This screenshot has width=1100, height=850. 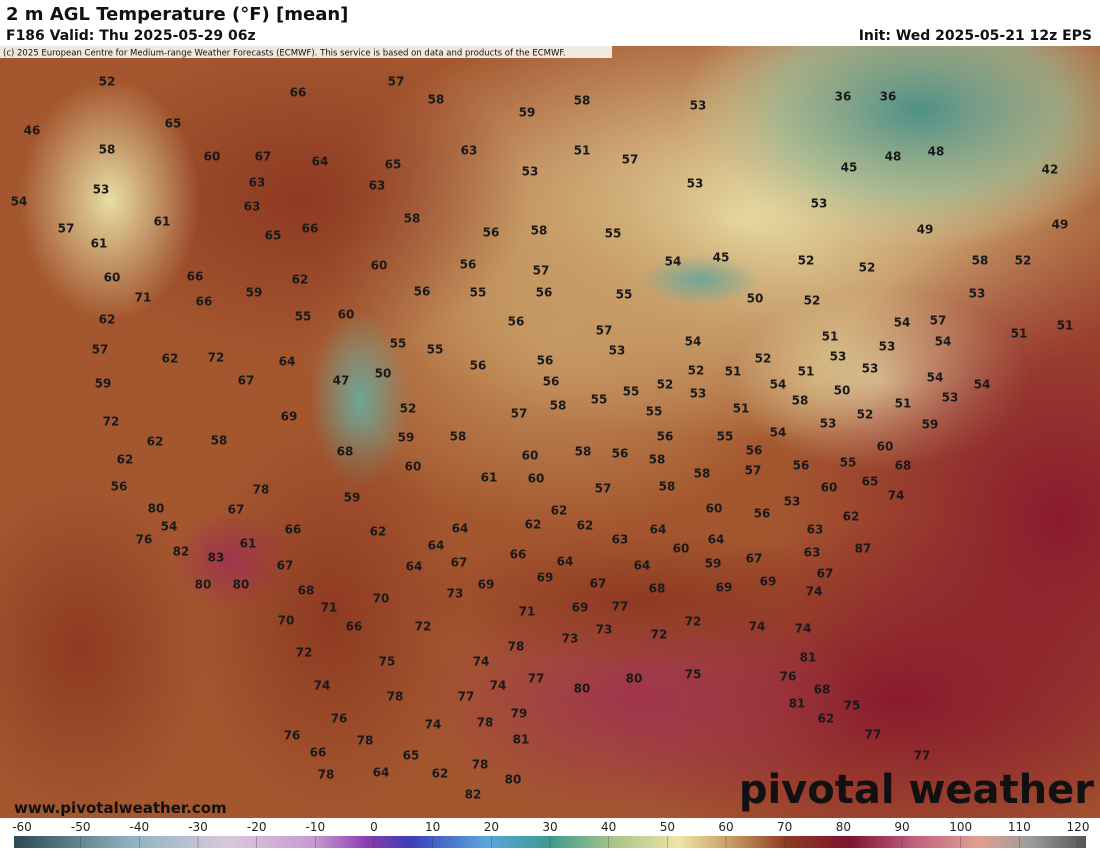 I want to click on colorbar-tick-label: -10, so click(x=316, y=827).